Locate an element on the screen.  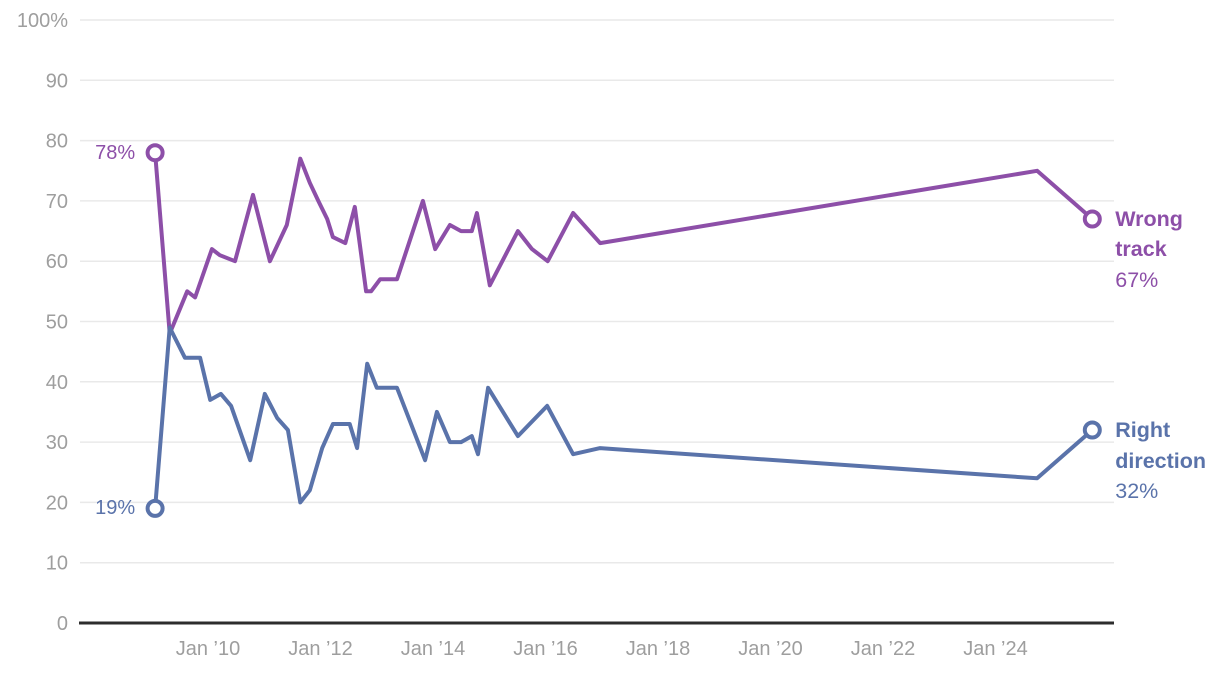
series-name-right-direction: Right direction is located at coordinates (1161, 445).